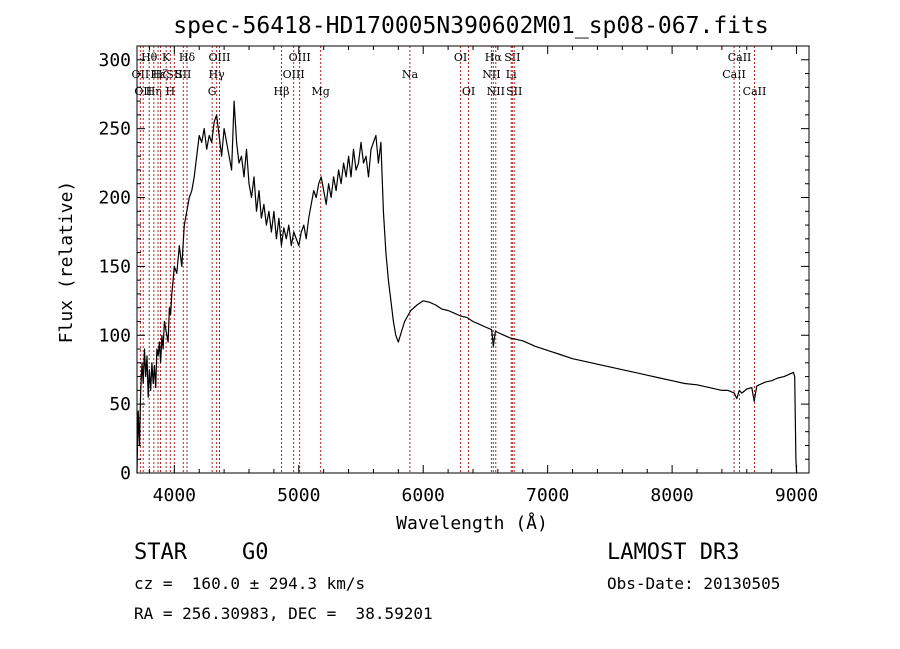  What do you see at coordinates (740, 57) in the screenshot?
I see `marker-label-28: CaII` at bounding box center [740, 57].